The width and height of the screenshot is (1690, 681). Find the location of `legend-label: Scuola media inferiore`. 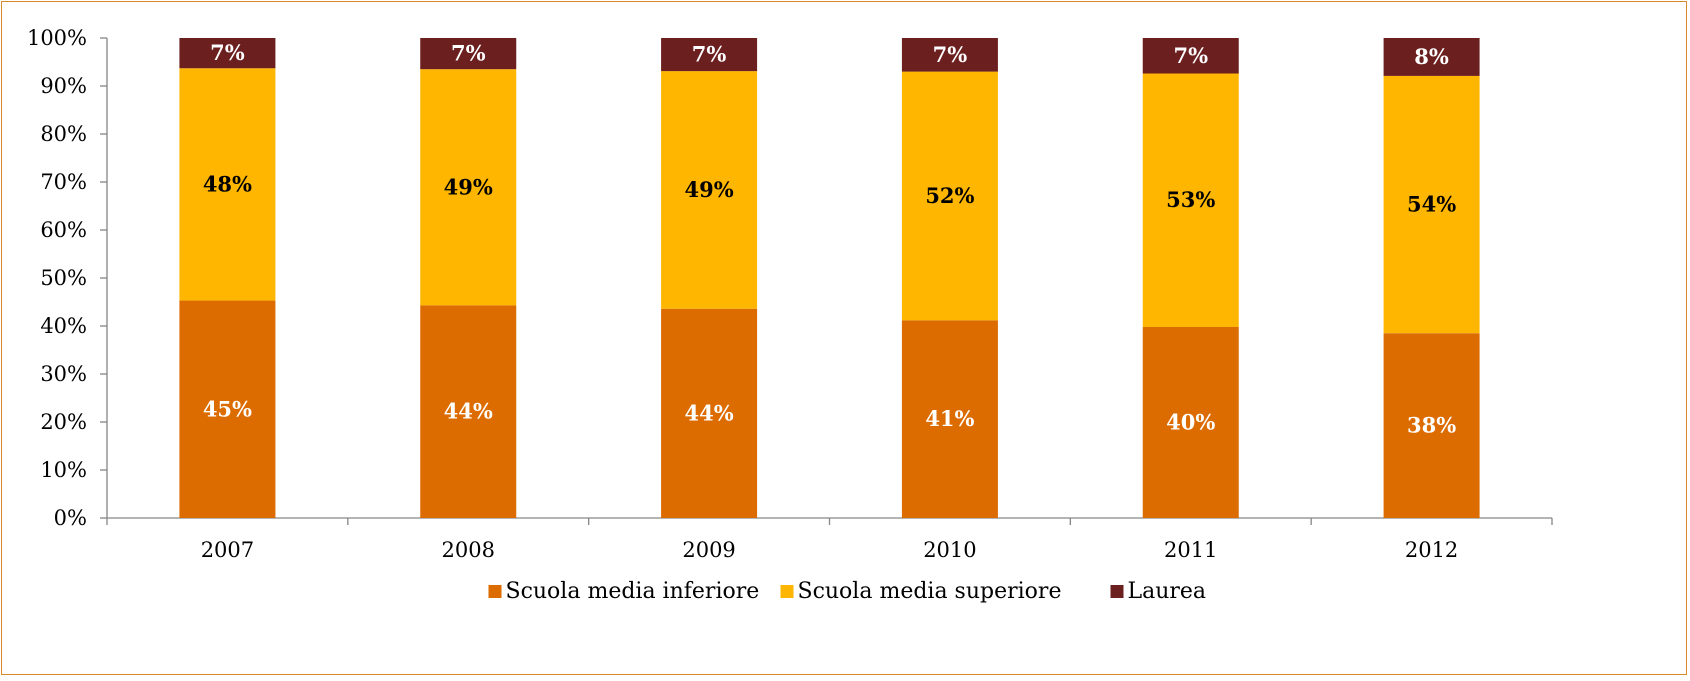

legend-label: Scuola media inferiore is located at coordinates (633, 591).